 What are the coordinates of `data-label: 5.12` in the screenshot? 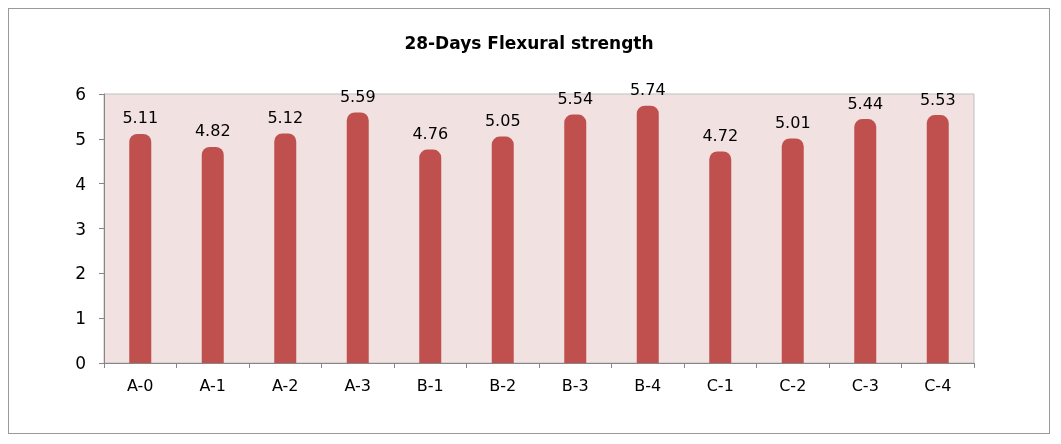 It's located at (285, 117).